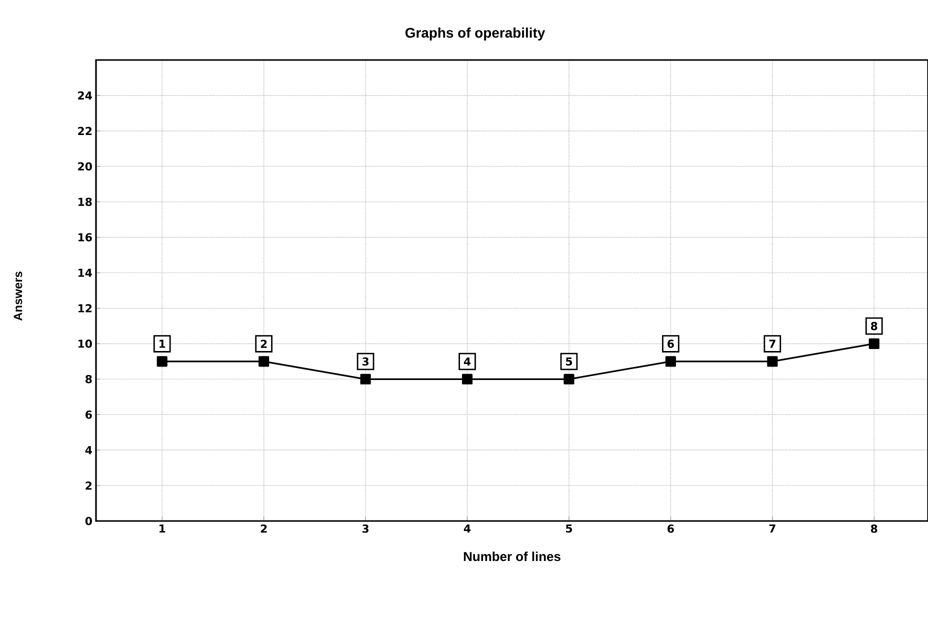 Image resolution: width=928 pixels, height=626 pixels. Describe the element at coordinates (467, 528) in the screenshot. I see `x-tick-label: 4` at that location.